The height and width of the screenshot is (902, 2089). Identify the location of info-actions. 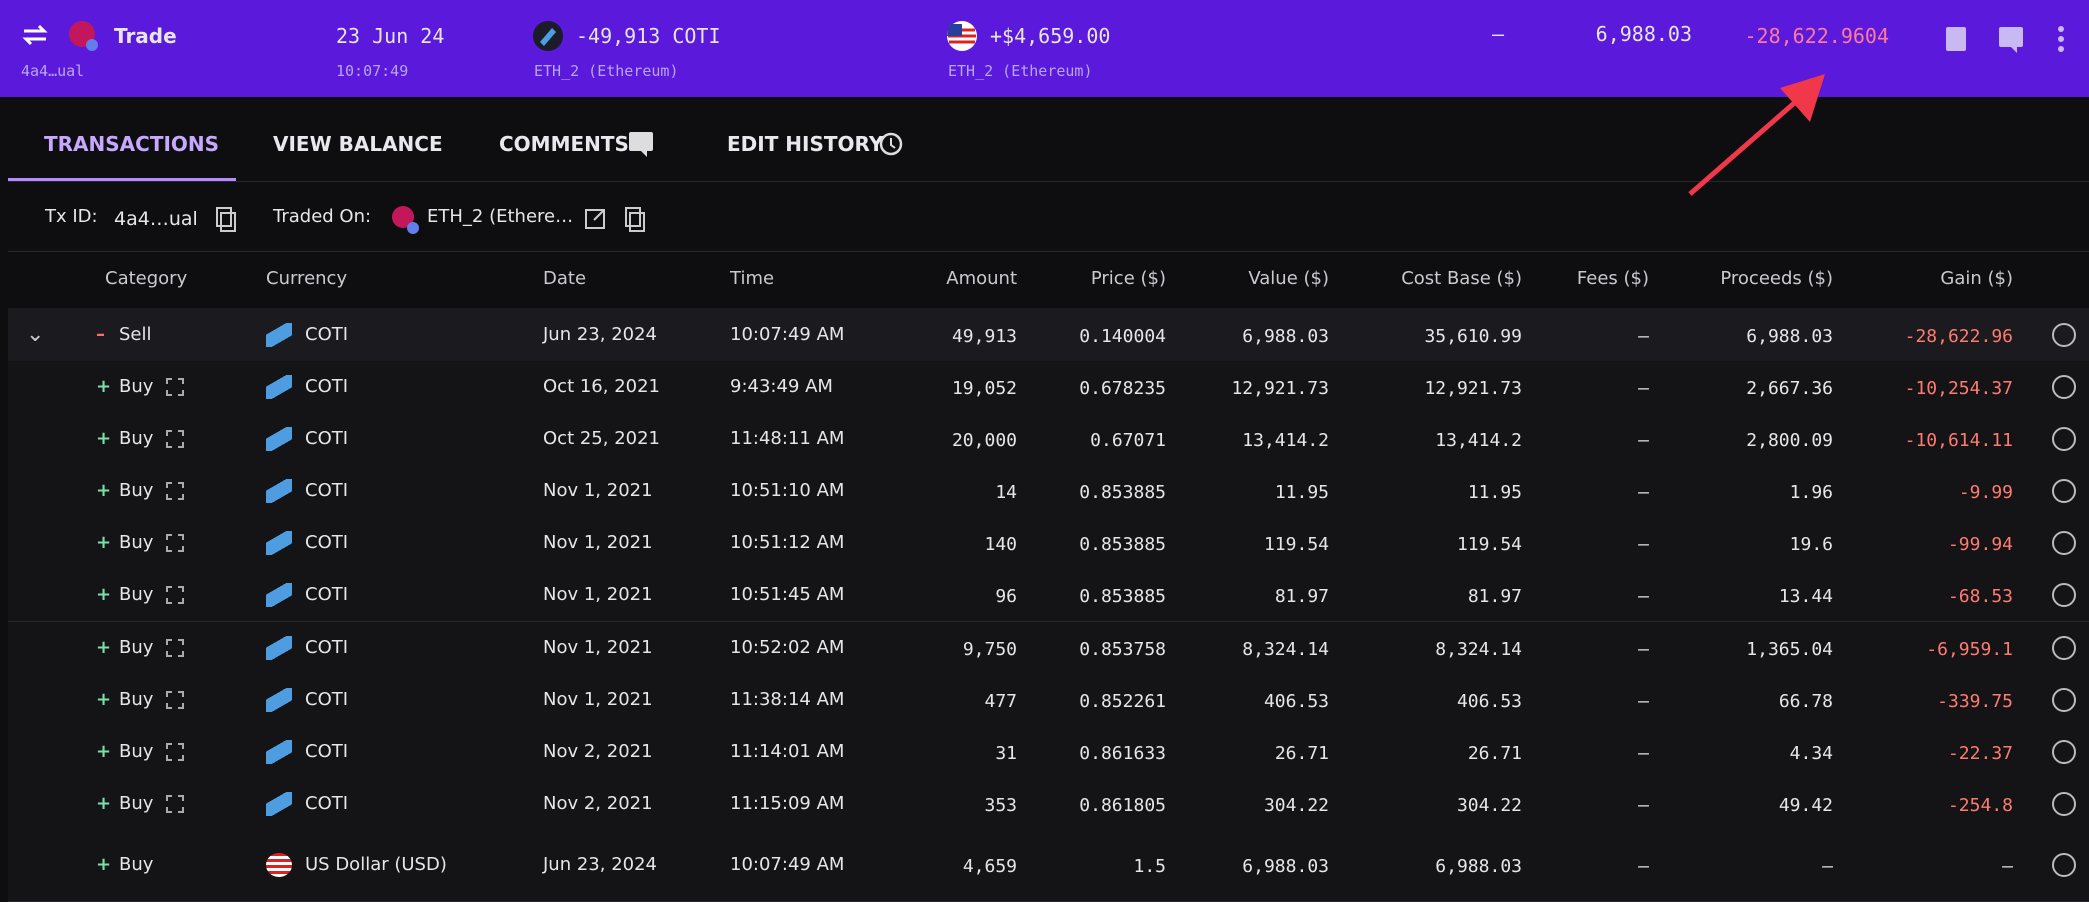
(431, 220).